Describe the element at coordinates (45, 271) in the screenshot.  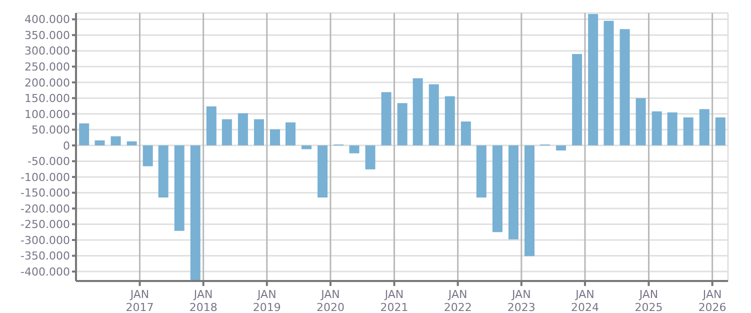
I see `y-tick-label: -400.000` at that location.